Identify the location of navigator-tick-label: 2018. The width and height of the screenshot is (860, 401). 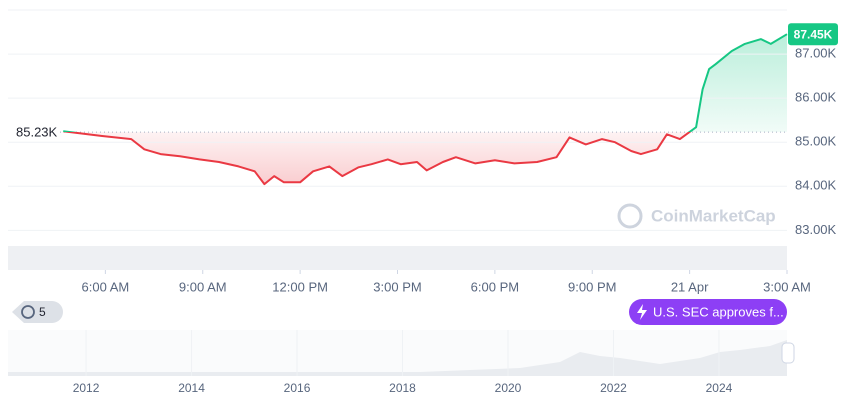
(402, 388).